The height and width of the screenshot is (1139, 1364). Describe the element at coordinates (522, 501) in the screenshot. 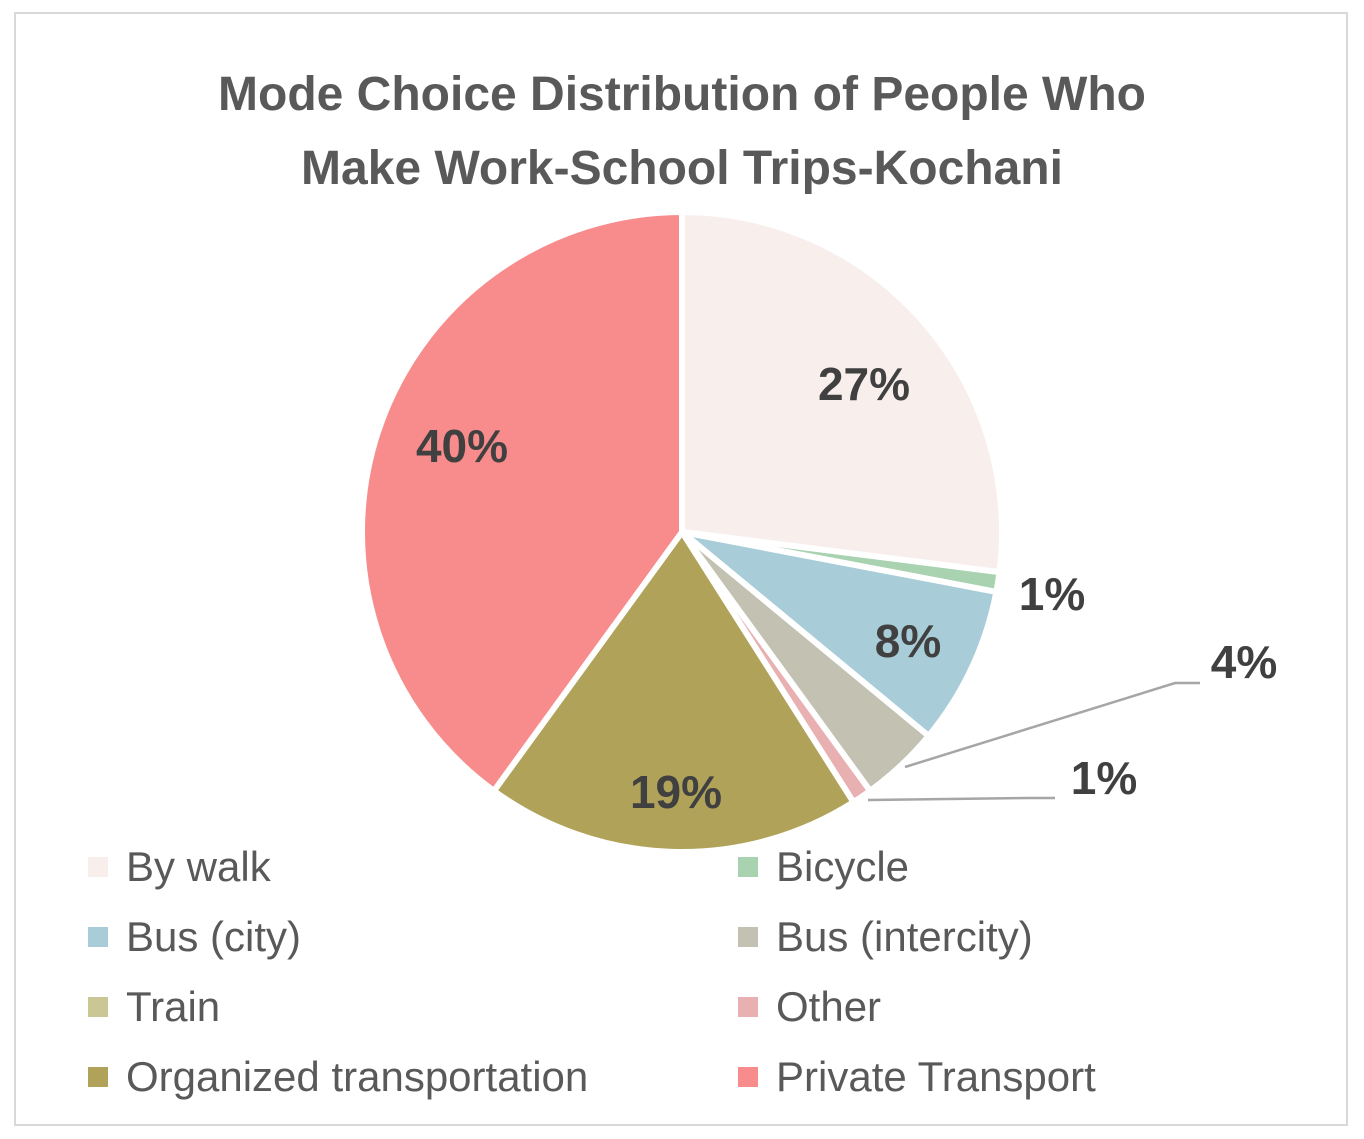

I see `pie-slice-private-transport` at that location.